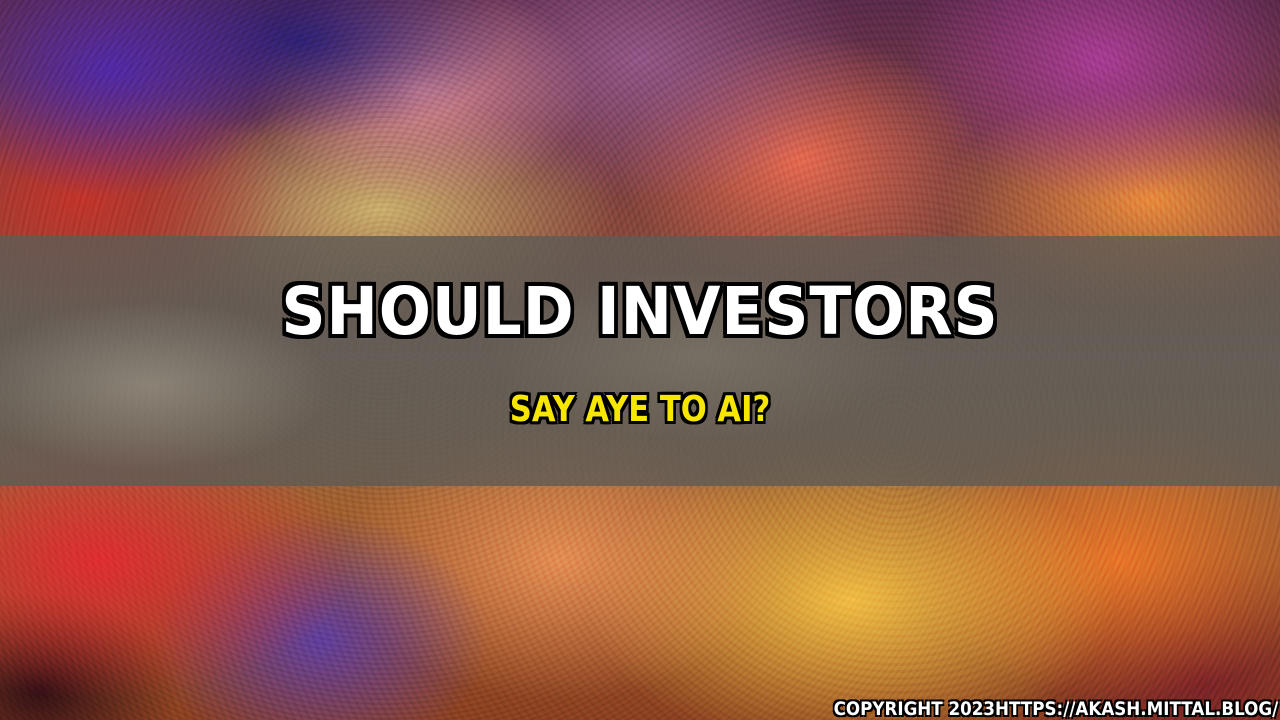 Image resolution: width=1280 pixels, height=720 pixels. Describe the element at coordinates (640, 311) in the screenshot. I see `headline-title: SHOULD INVESTORS` at that location.